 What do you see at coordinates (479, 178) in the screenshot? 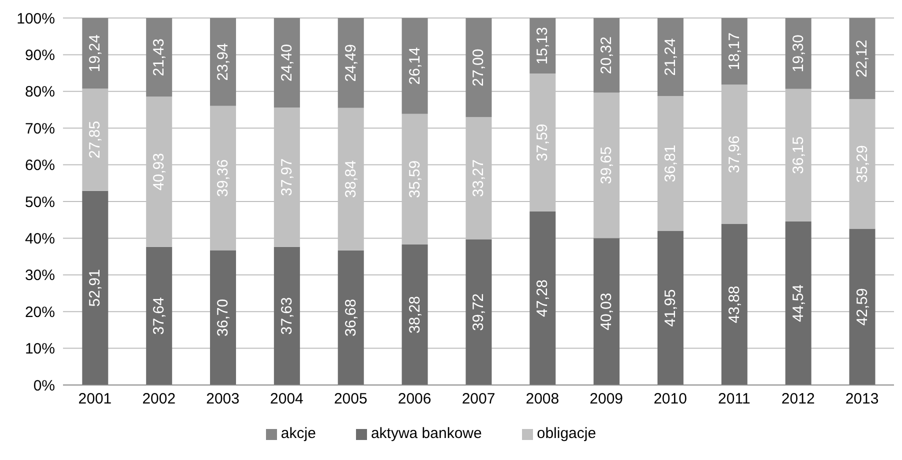
I see `data-label: 33,27` at bounding box center [479, 178].